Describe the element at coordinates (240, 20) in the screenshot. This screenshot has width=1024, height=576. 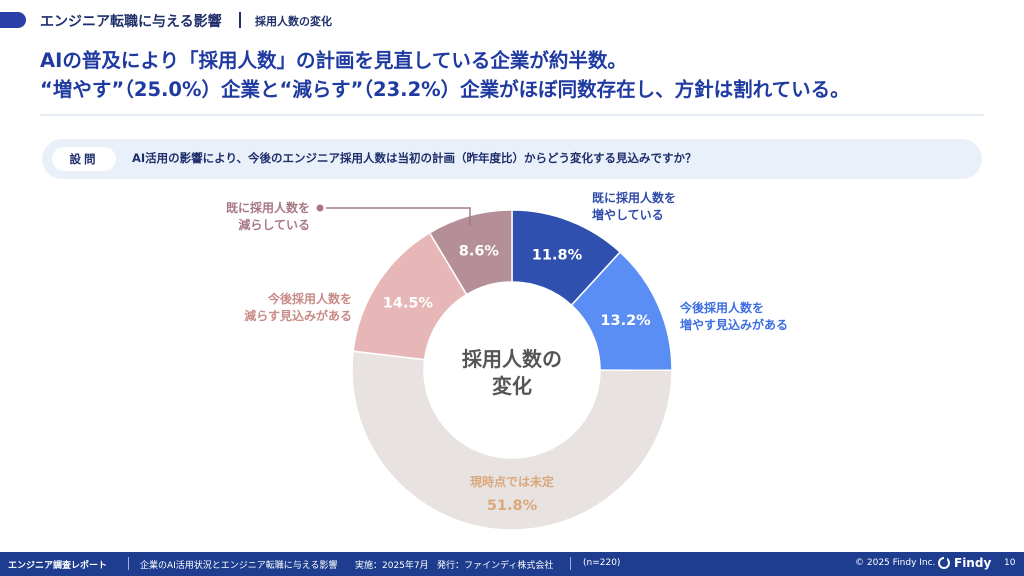
I see `header-divider` at that location.